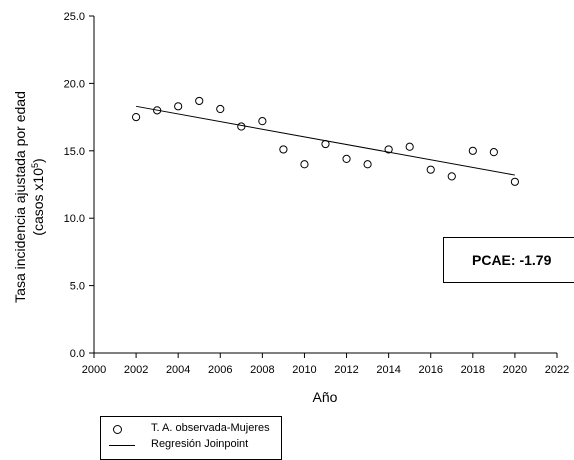 This screenshot has height=460, width=574. I want to click on y-tick-label: 25.0, so click(74, 17).